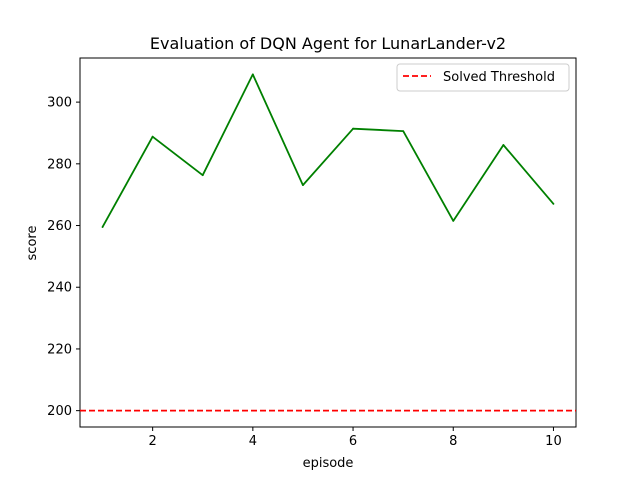  I want to click on y-tick-label: 280, so click(59, 164).